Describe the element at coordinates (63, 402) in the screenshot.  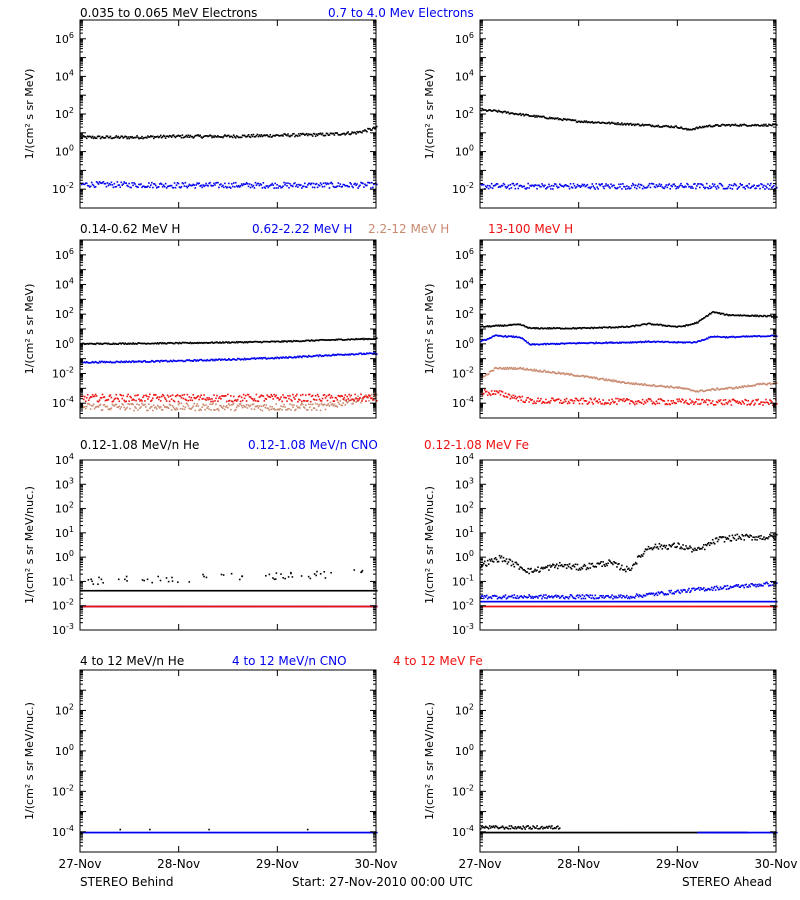
I see `y-tick-label: 10⁻⁴` at that location.